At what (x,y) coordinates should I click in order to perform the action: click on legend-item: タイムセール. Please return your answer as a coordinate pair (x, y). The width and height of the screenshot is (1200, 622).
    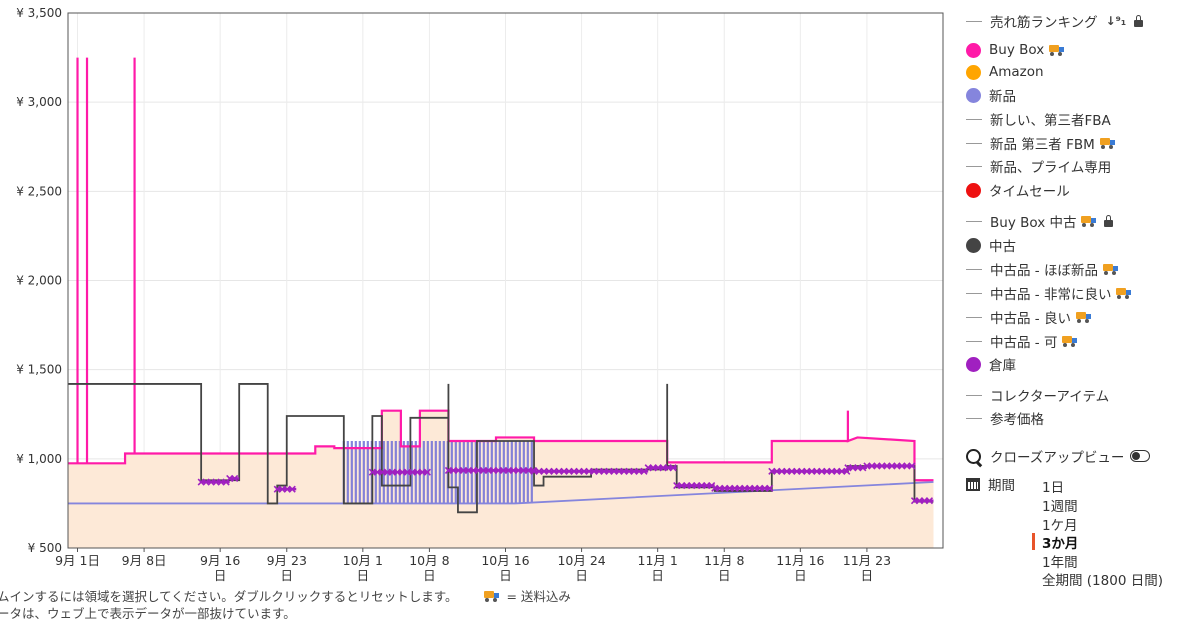
    Looking at the image, I should click on (1018, 190).